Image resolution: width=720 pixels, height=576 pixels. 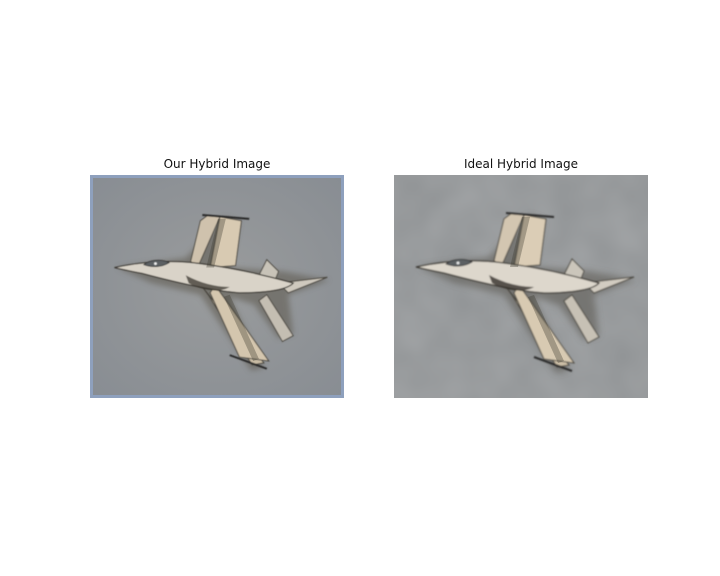 I want to click on fighter-jet-image-left, so click(x=217, y=286).